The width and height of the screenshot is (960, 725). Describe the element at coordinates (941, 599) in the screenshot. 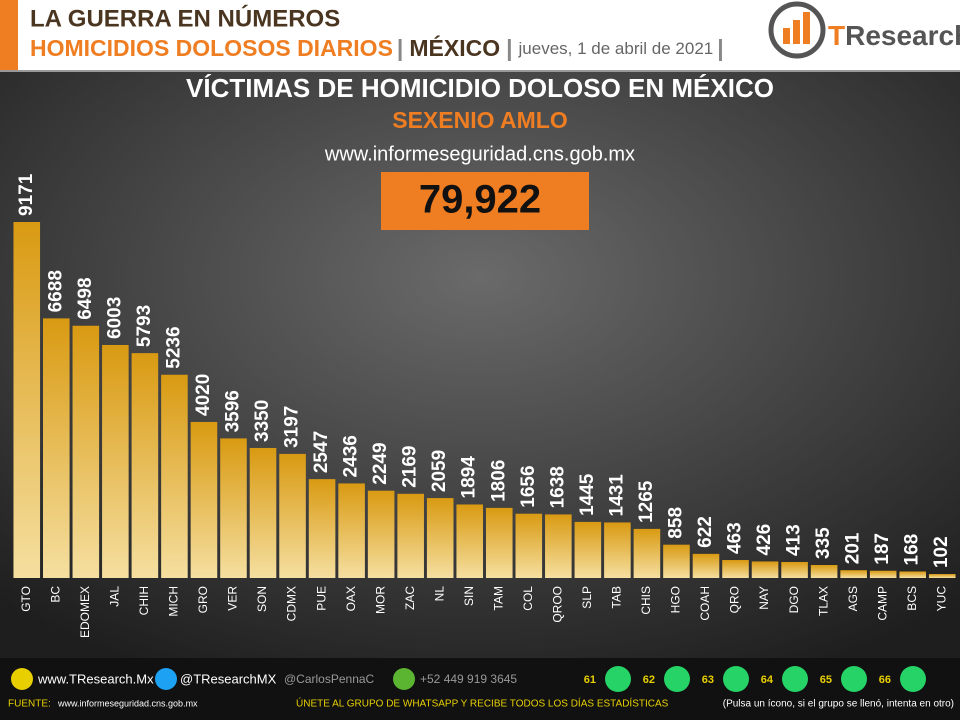

I see `x-tick-label: YUC` at that location.